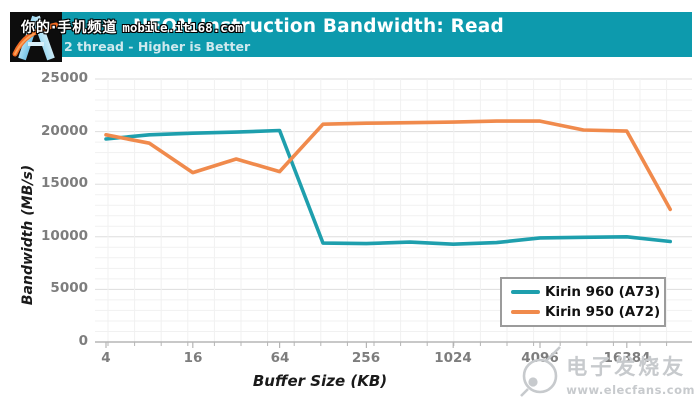 The height and width of the screenshot is (413, 699). I want to click on chart-subtitle: 2 thread - Higher is Better, so click(157, 46).